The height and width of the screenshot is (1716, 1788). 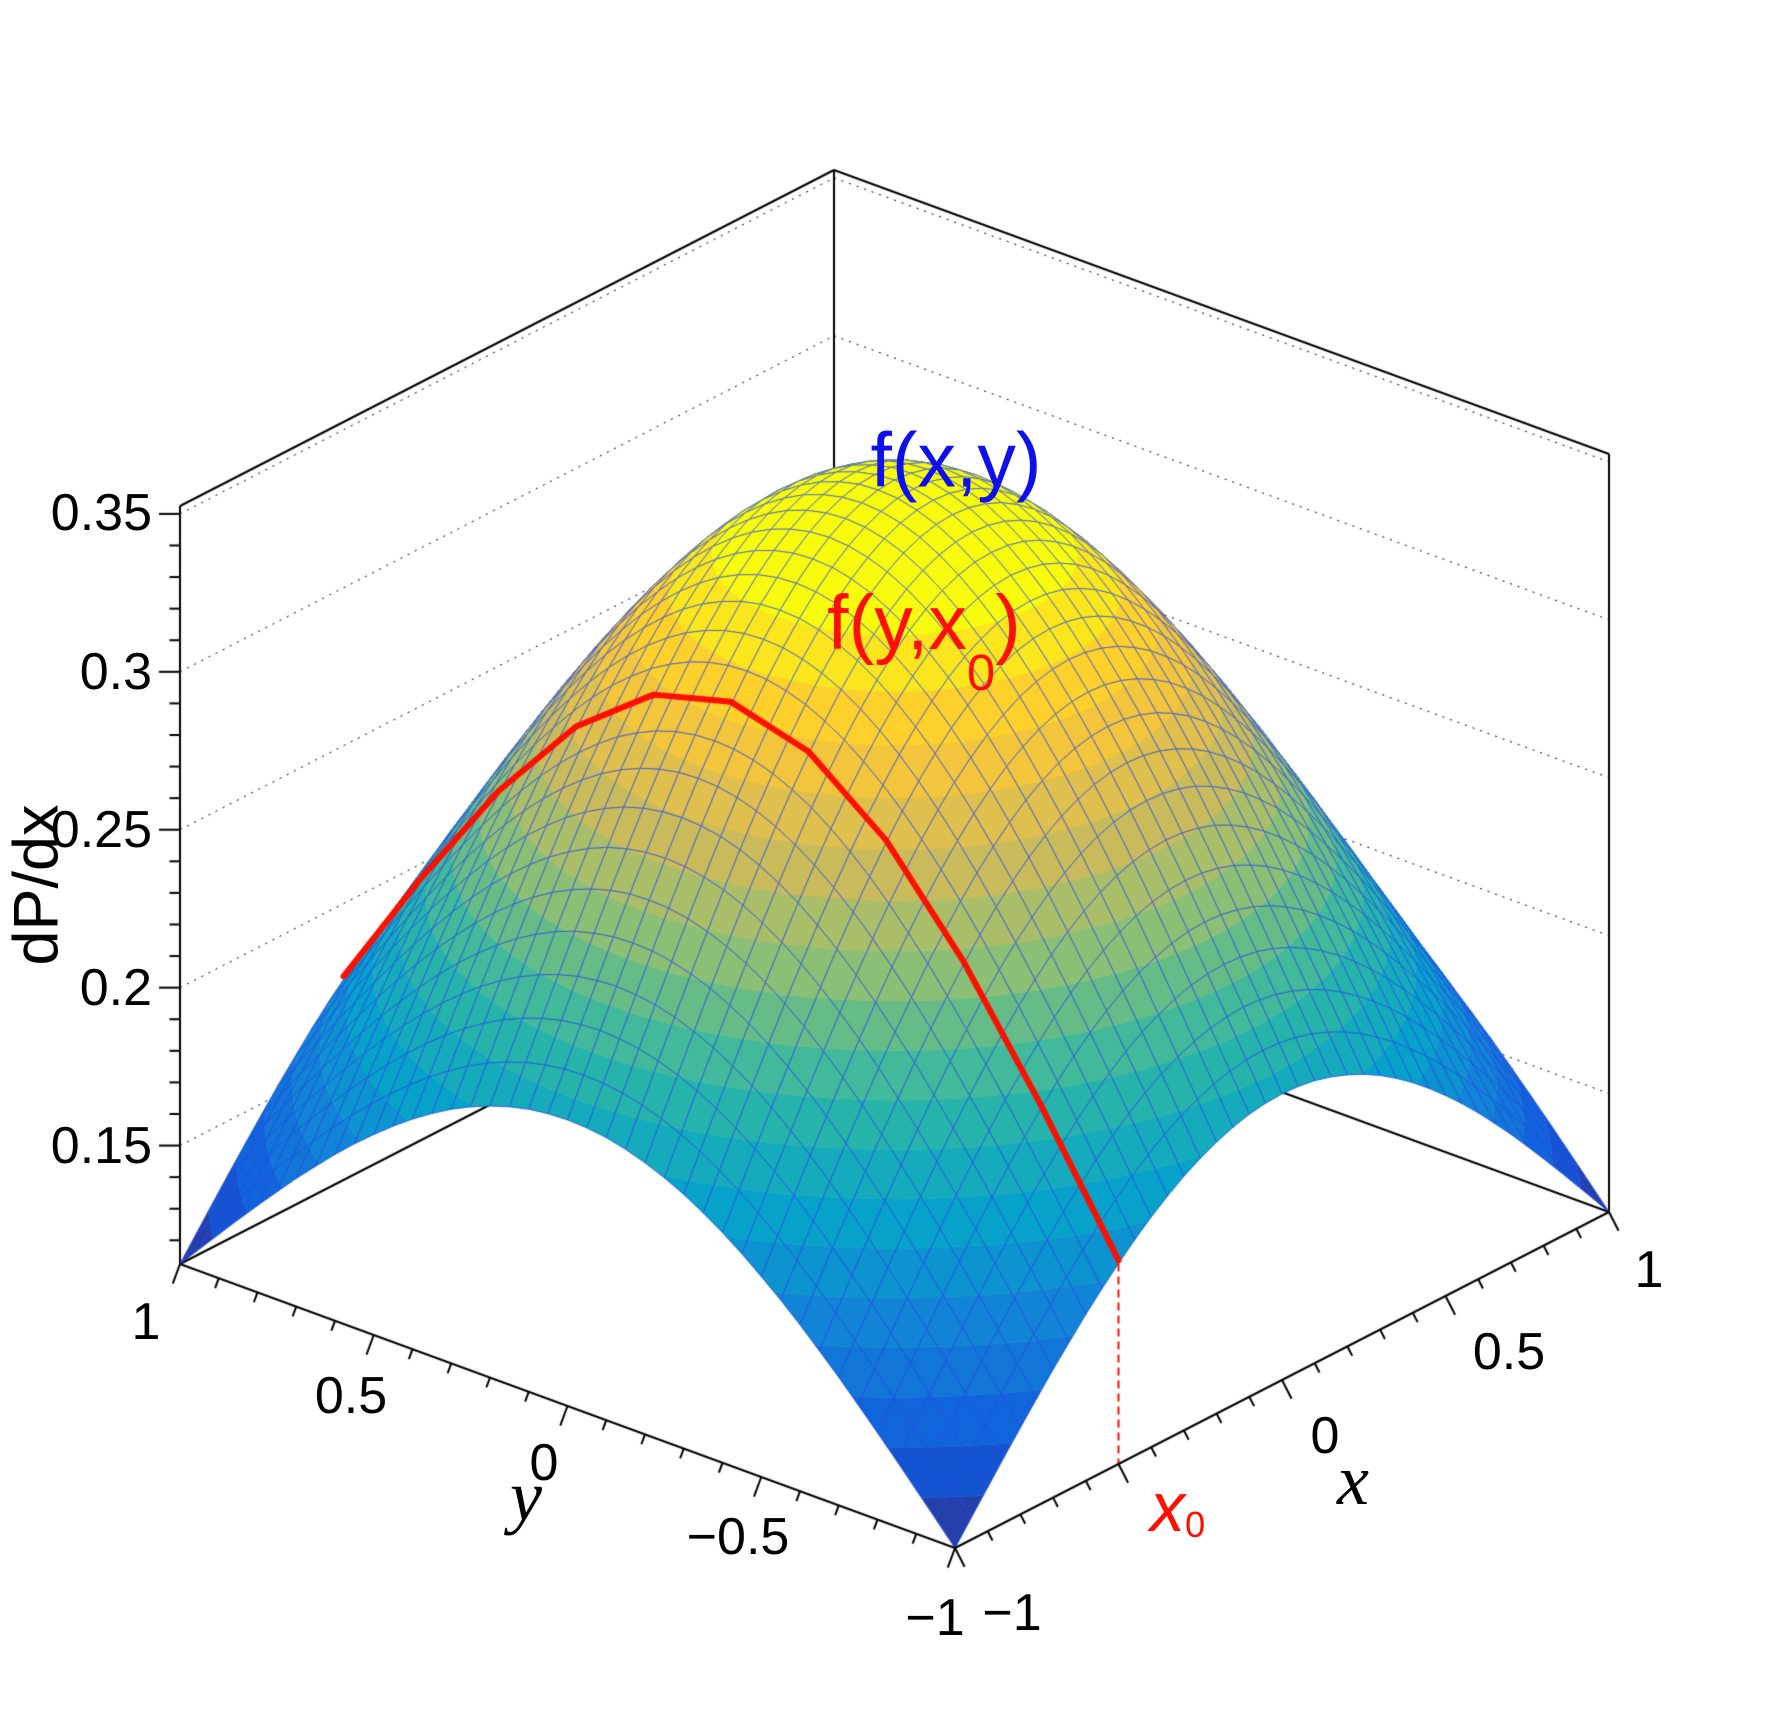 I want to click on x-axis-tick-label-0: −1, so click(x=1012, y=1613).